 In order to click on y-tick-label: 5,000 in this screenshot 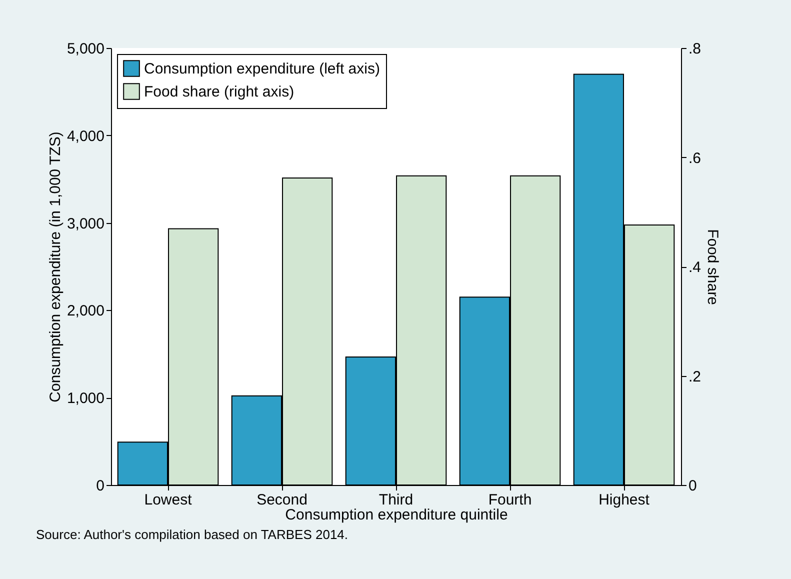, I will do `click(85, 49)`.